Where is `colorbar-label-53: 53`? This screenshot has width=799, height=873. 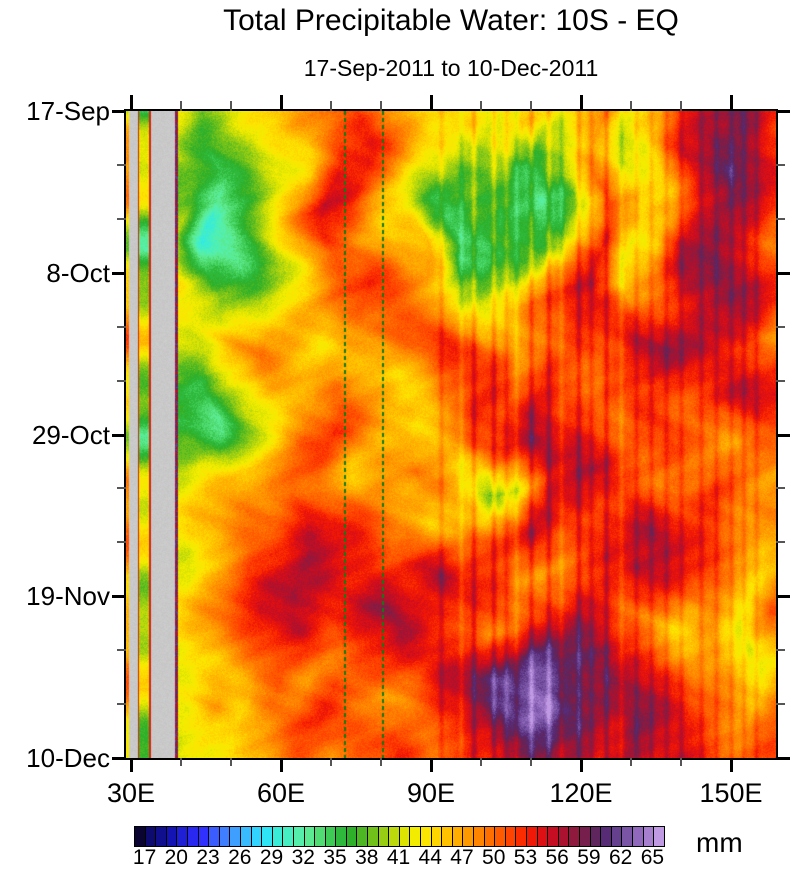 colorbar-label-53: 53 is located at coordinates (525, 857).